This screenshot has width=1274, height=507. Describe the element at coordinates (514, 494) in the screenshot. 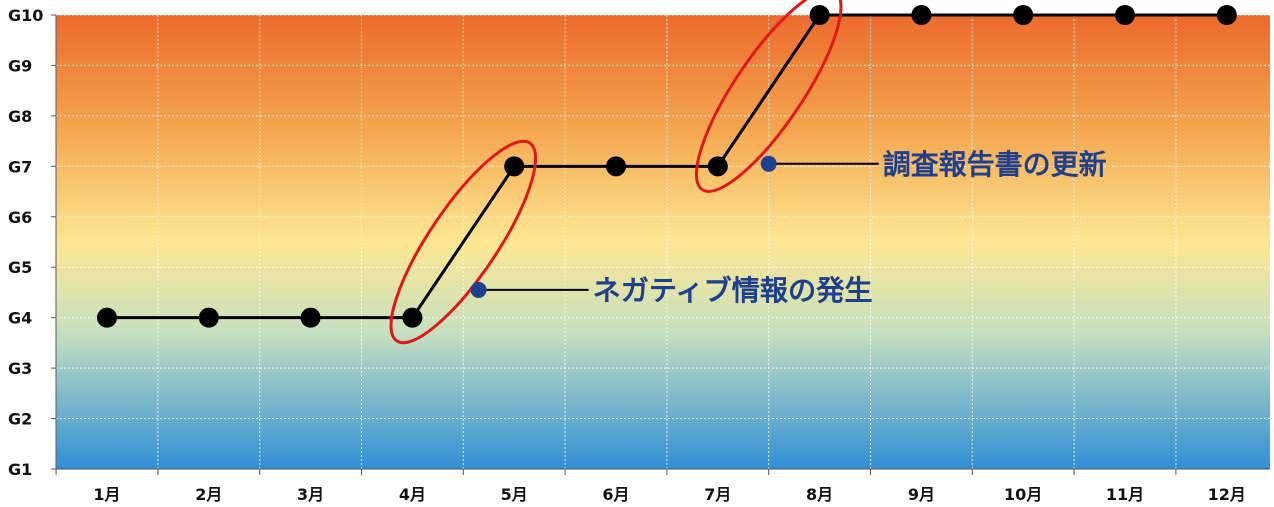

I see `x-tick-label: 5月` at that location.